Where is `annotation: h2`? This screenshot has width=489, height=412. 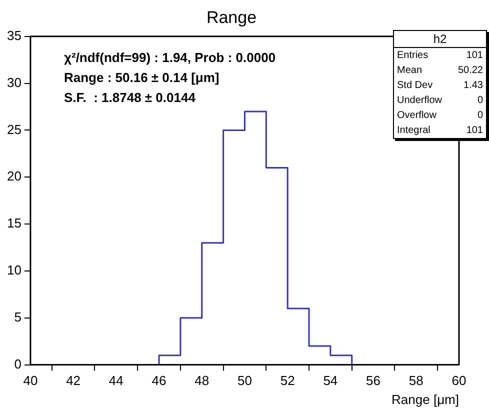
annotation: h2 is located at coordinates (440, 39).